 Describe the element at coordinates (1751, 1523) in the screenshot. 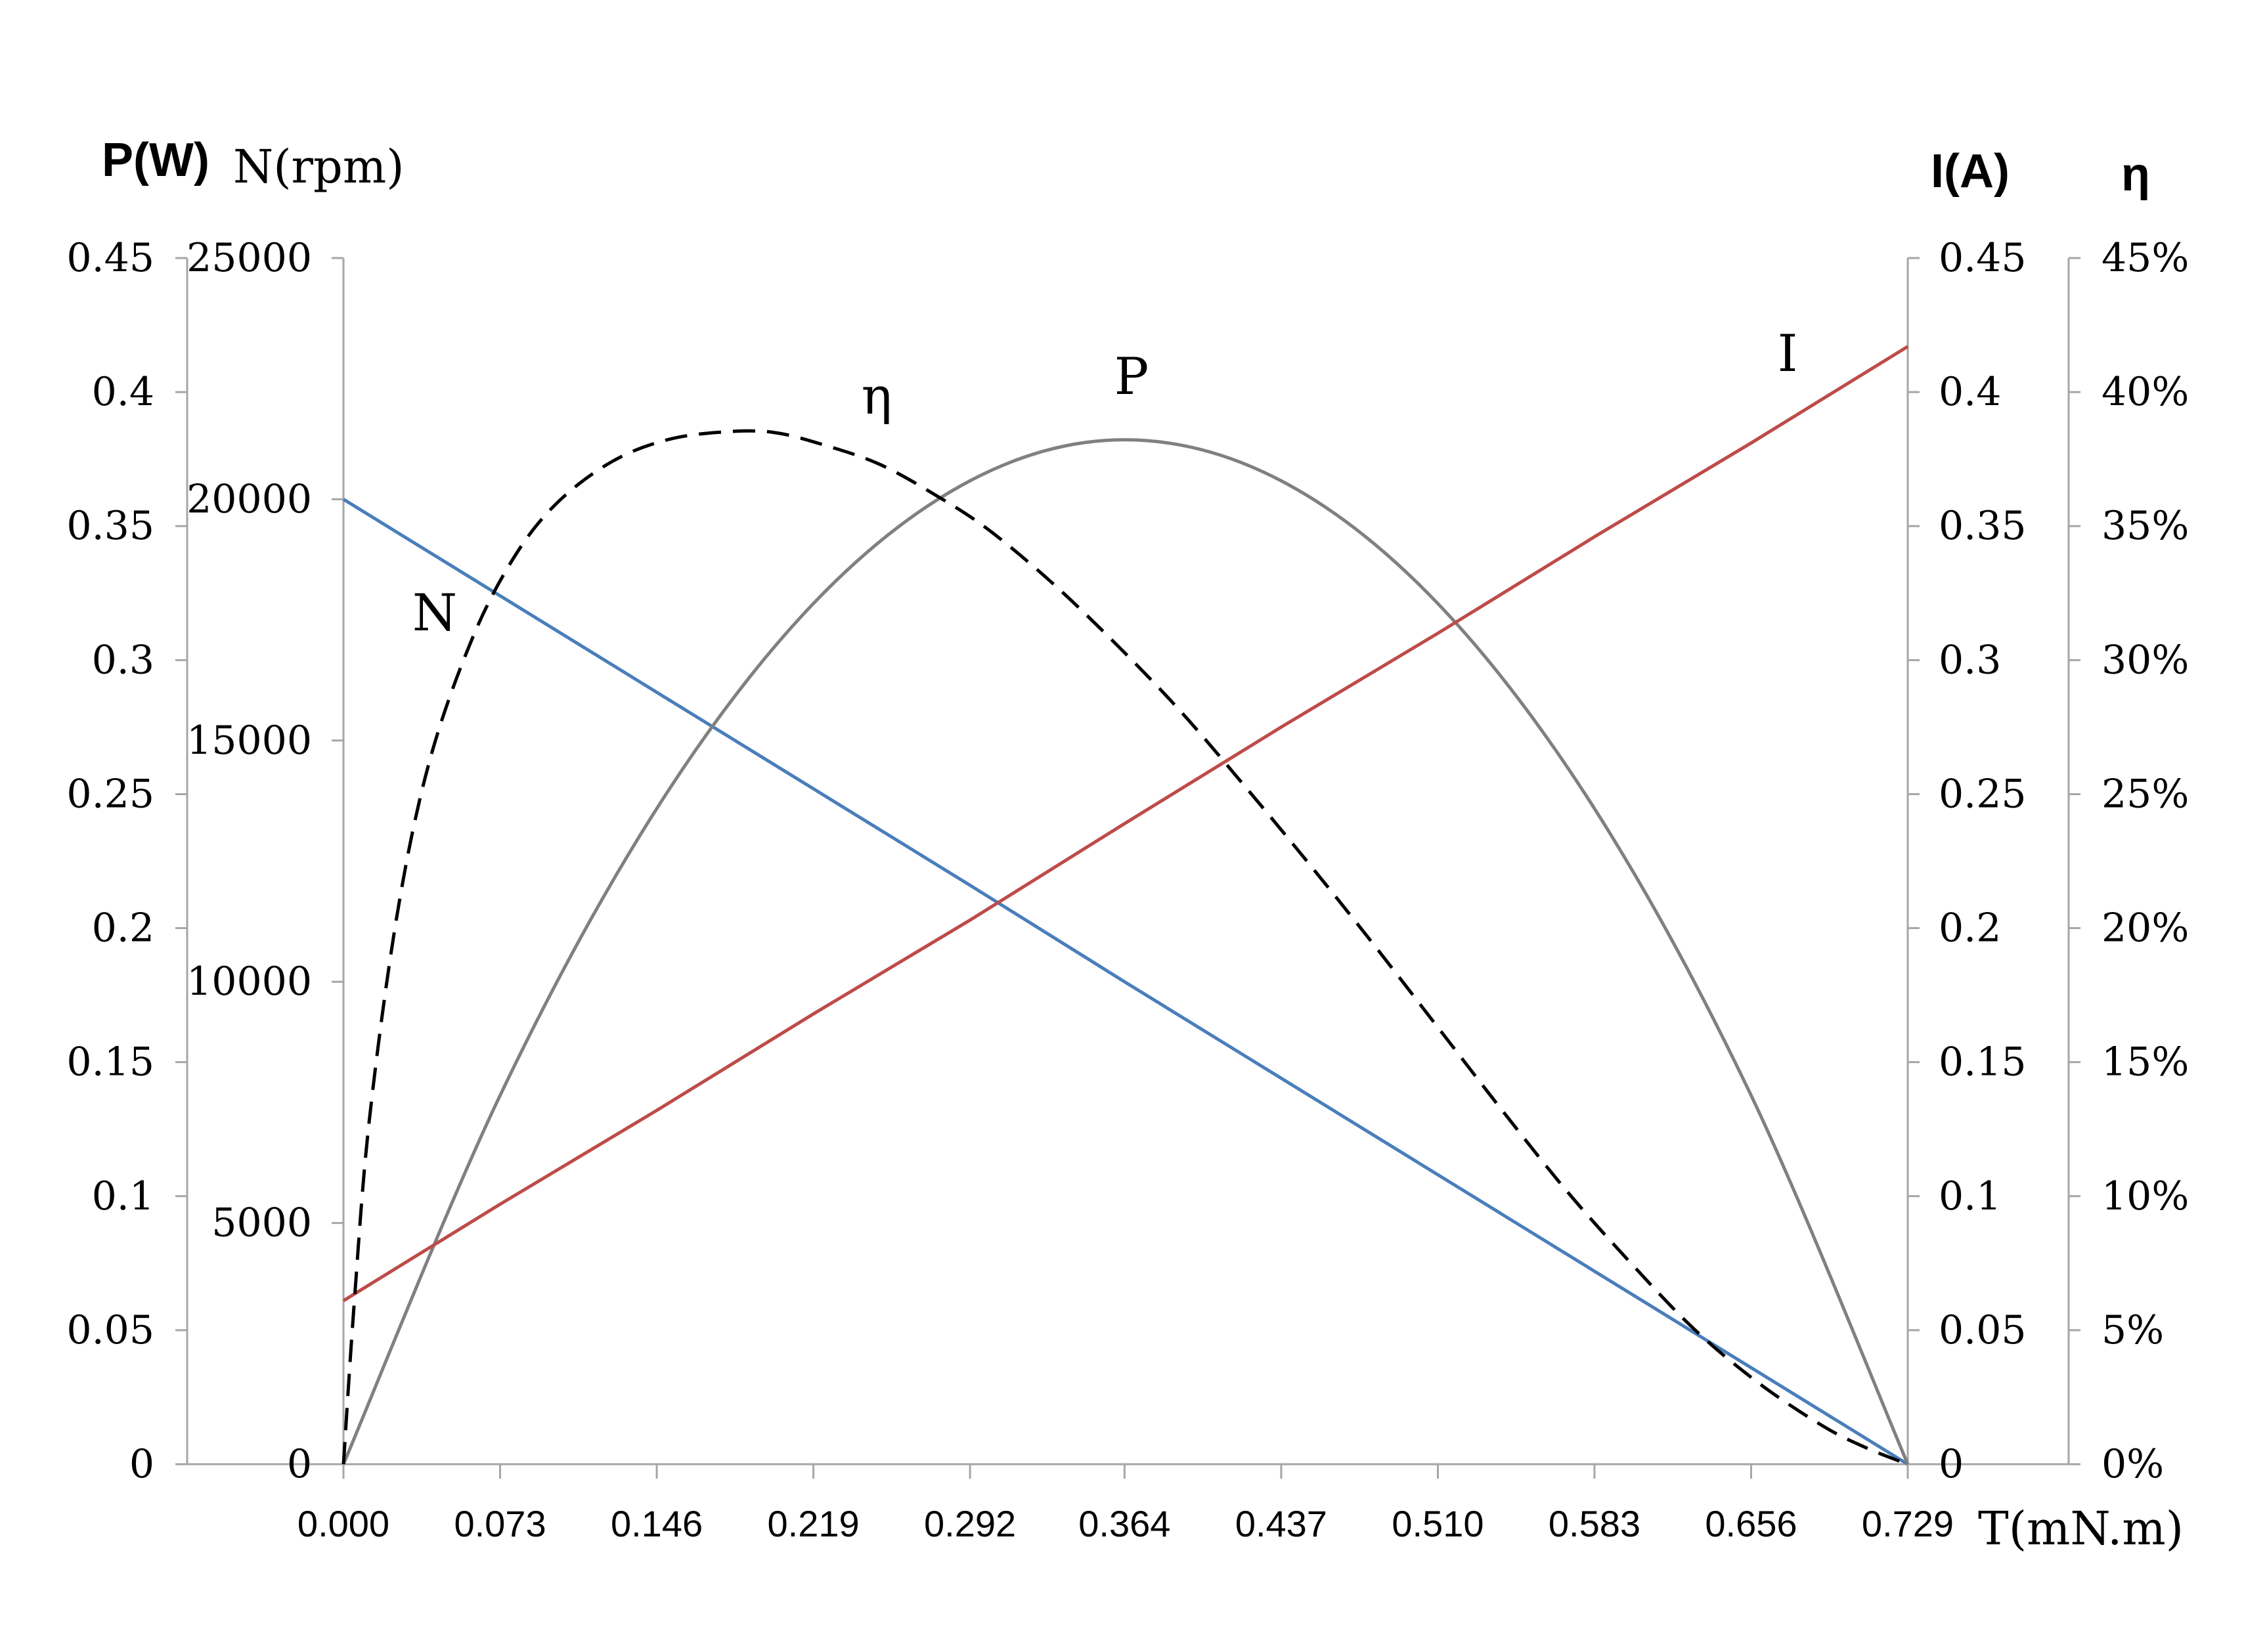

I see `x-tick-label: 0.656` at that location.